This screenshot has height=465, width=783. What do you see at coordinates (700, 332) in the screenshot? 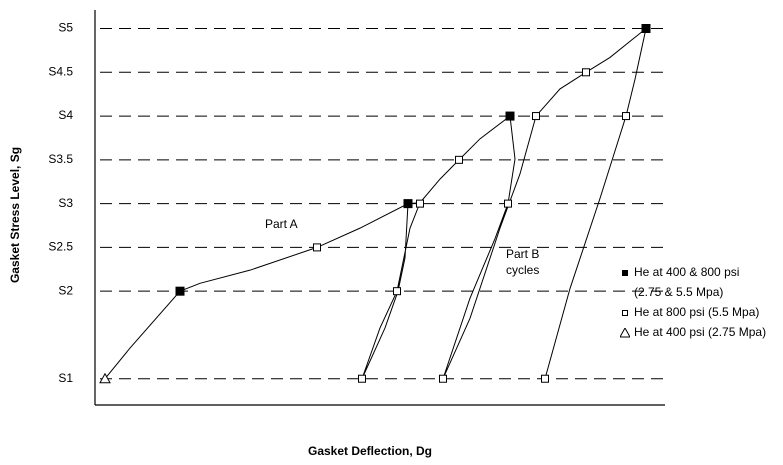
I see `legend-label: He at 400 psi (2.75 Mpa)` at bounding box center [700, 332].